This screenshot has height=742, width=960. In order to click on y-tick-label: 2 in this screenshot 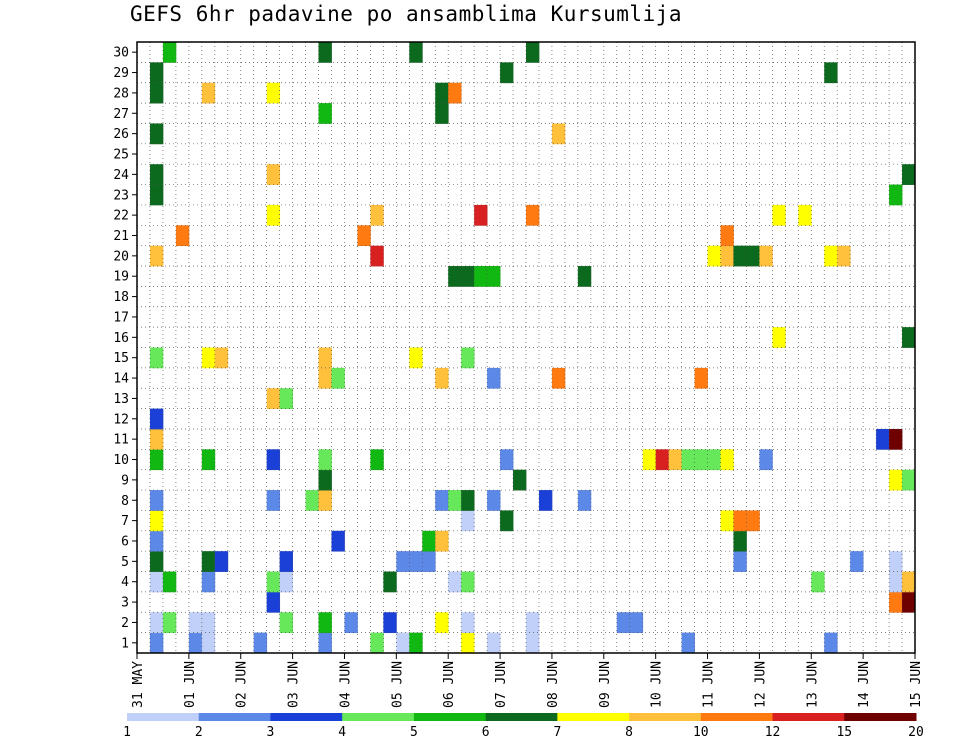, I will do `click(125, 623)`.